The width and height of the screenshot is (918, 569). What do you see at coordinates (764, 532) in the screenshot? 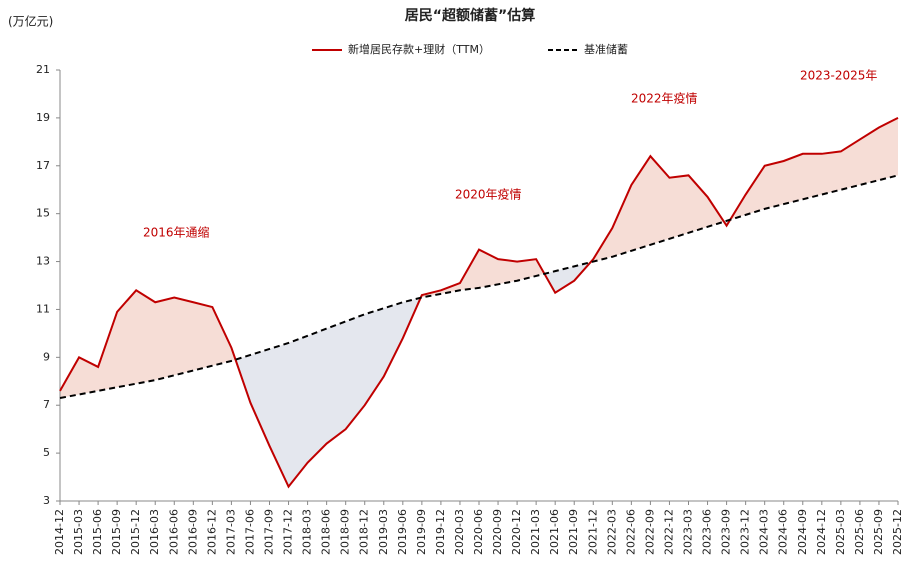
I see `x-tick-label: 2024-03` at bounding box center [764, 532].